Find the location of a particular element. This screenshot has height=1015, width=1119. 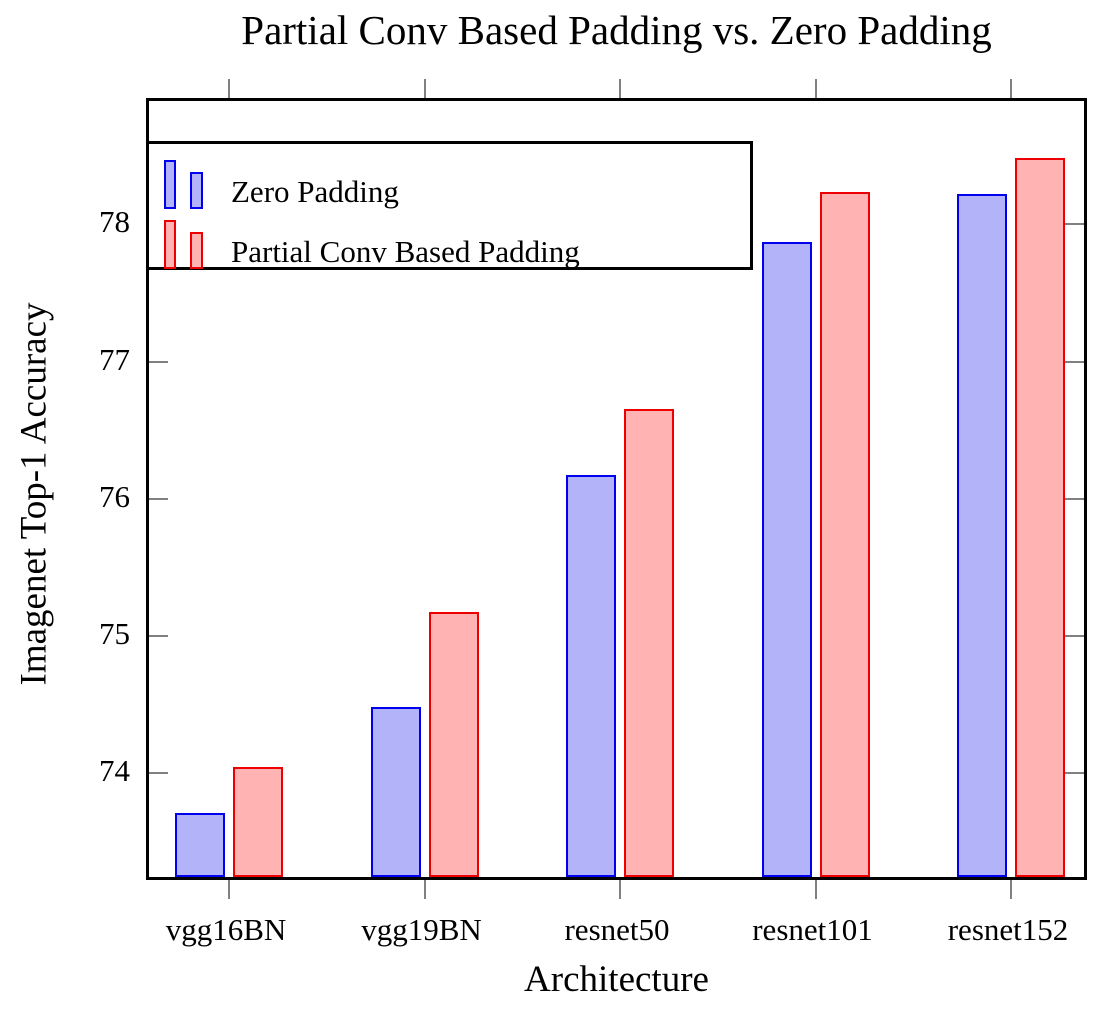

x-tick-bottom-vgg16BN is located at coordinates (229, 889).